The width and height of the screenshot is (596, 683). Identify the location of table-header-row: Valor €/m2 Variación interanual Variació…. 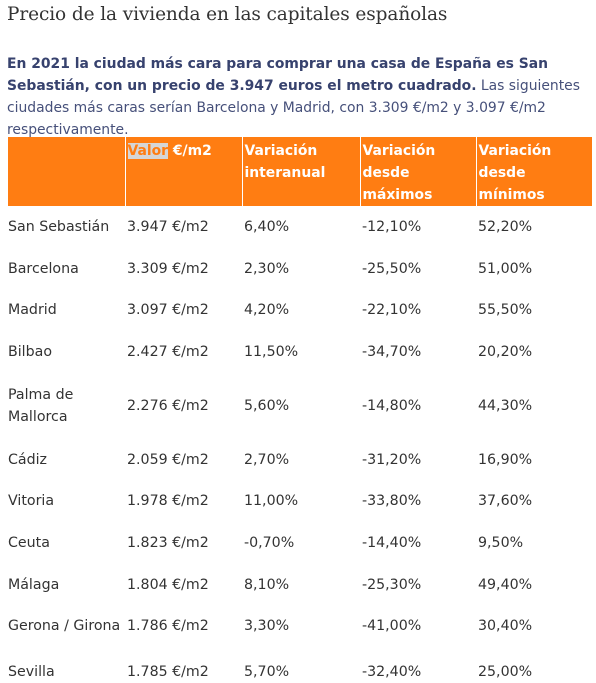
(300, 171).